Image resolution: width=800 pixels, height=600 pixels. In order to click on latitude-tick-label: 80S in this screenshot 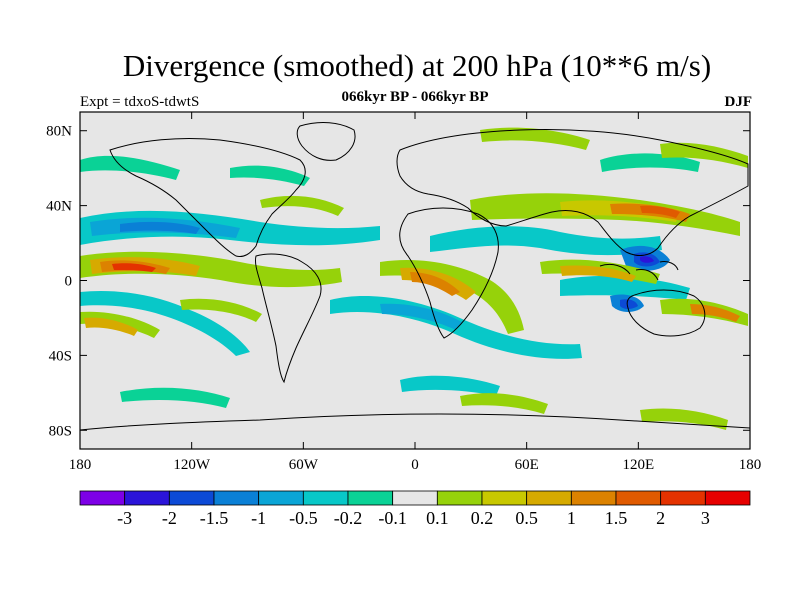, I will do `click(60, 431)`.